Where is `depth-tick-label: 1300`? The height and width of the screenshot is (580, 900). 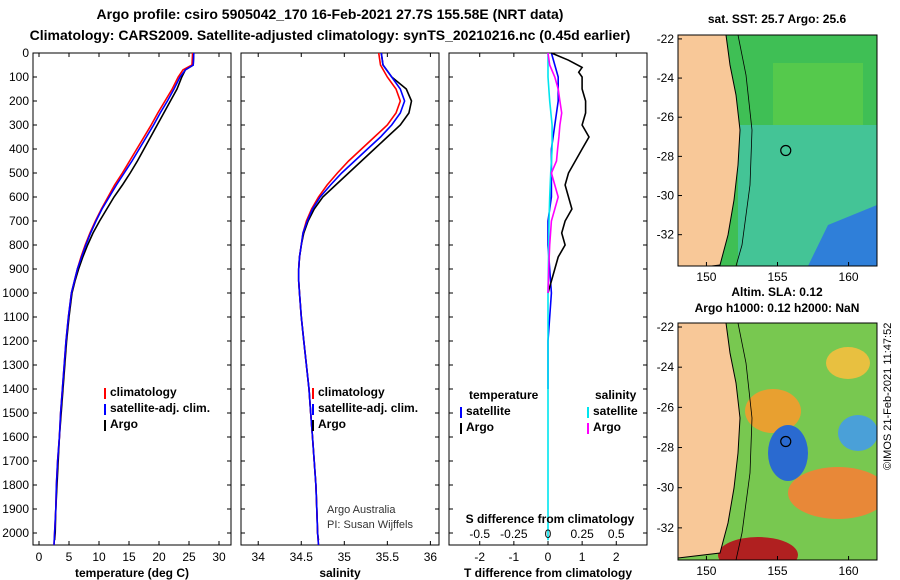 depth-tick-label: 1300 is located at coordinates (15, 365).